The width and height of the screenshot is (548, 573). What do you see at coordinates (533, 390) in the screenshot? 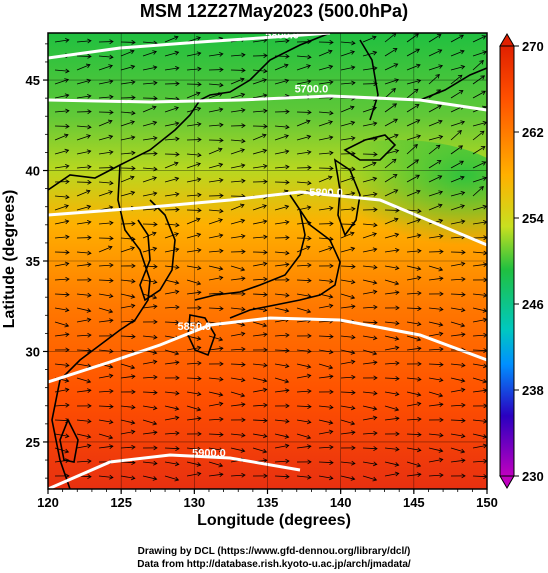
I see `colorbar-tick-label: 238` at bounding box center [533, 390].